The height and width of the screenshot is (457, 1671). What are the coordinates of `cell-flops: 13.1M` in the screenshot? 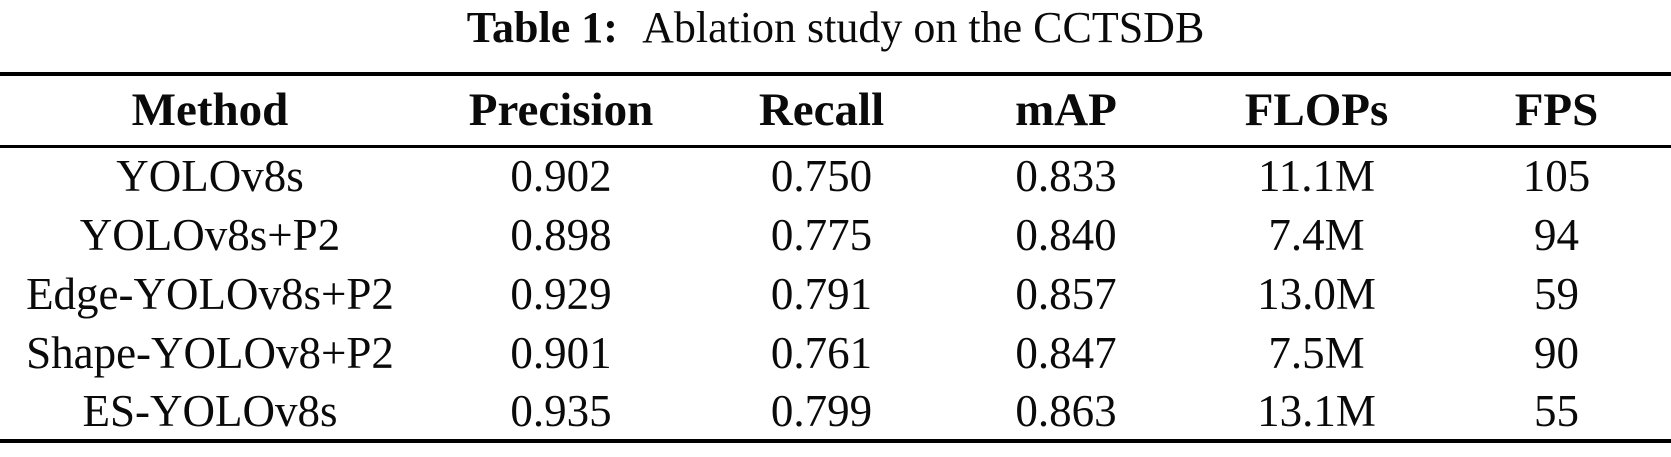 It's located at (1316, 410).